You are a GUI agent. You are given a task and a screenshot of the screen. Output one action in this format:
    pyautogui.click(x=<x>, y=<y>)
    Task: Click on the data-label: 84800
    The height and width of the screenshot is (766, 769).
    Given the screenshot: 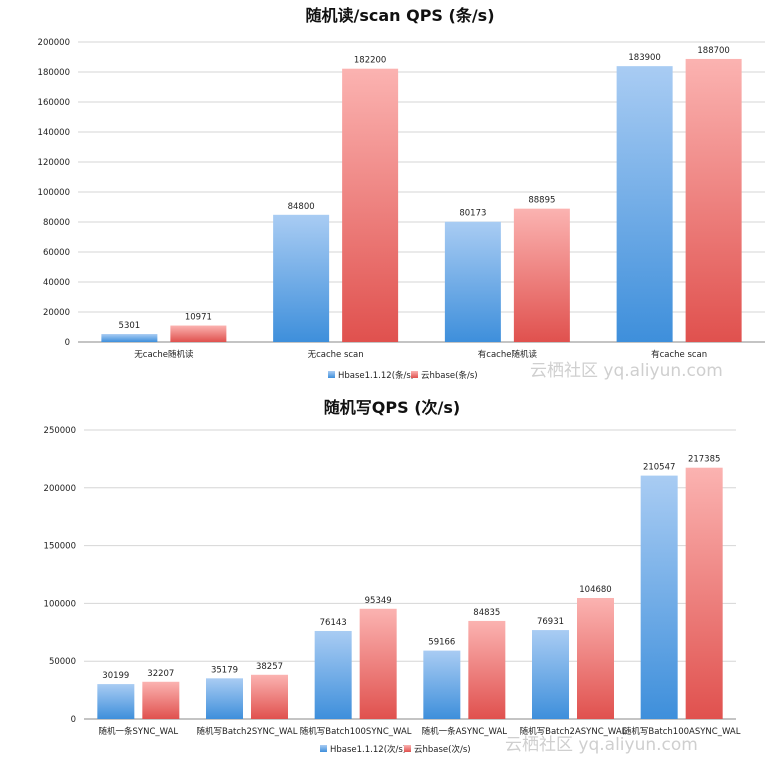 What is the action you would take?
    pyautogui.click(x=301, y=207)
    